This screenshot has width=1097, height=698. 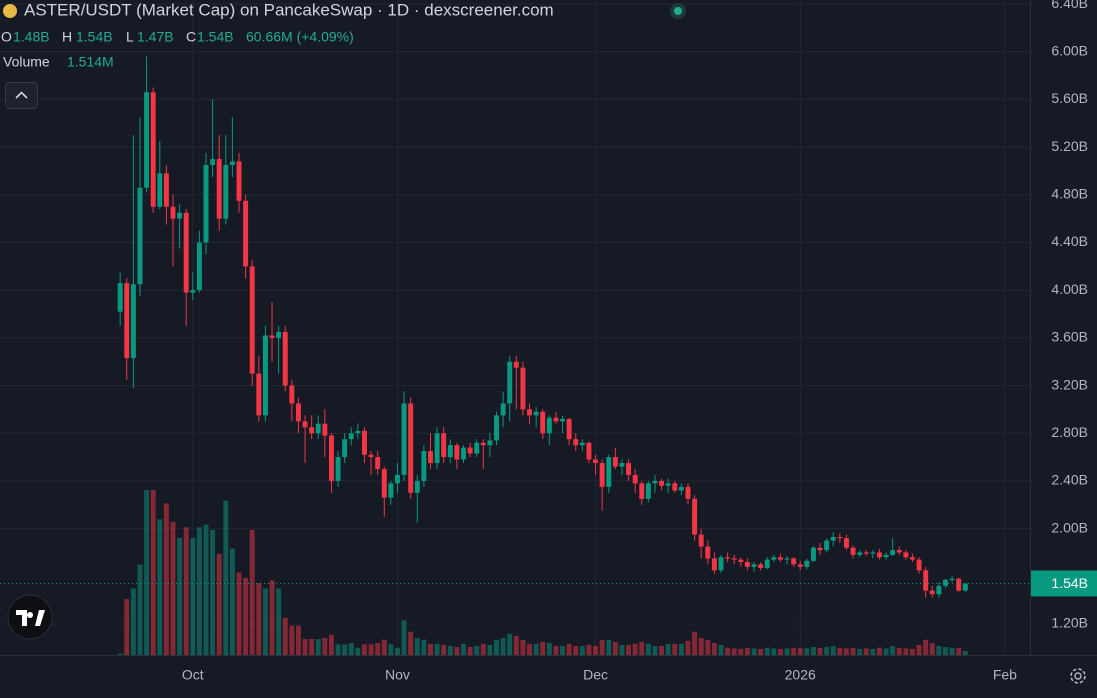 What do you see at coordinates (1069, 480) in the screenshot?
I see `y-tick-label: 2.40B` at bounding box center [1069, 480].